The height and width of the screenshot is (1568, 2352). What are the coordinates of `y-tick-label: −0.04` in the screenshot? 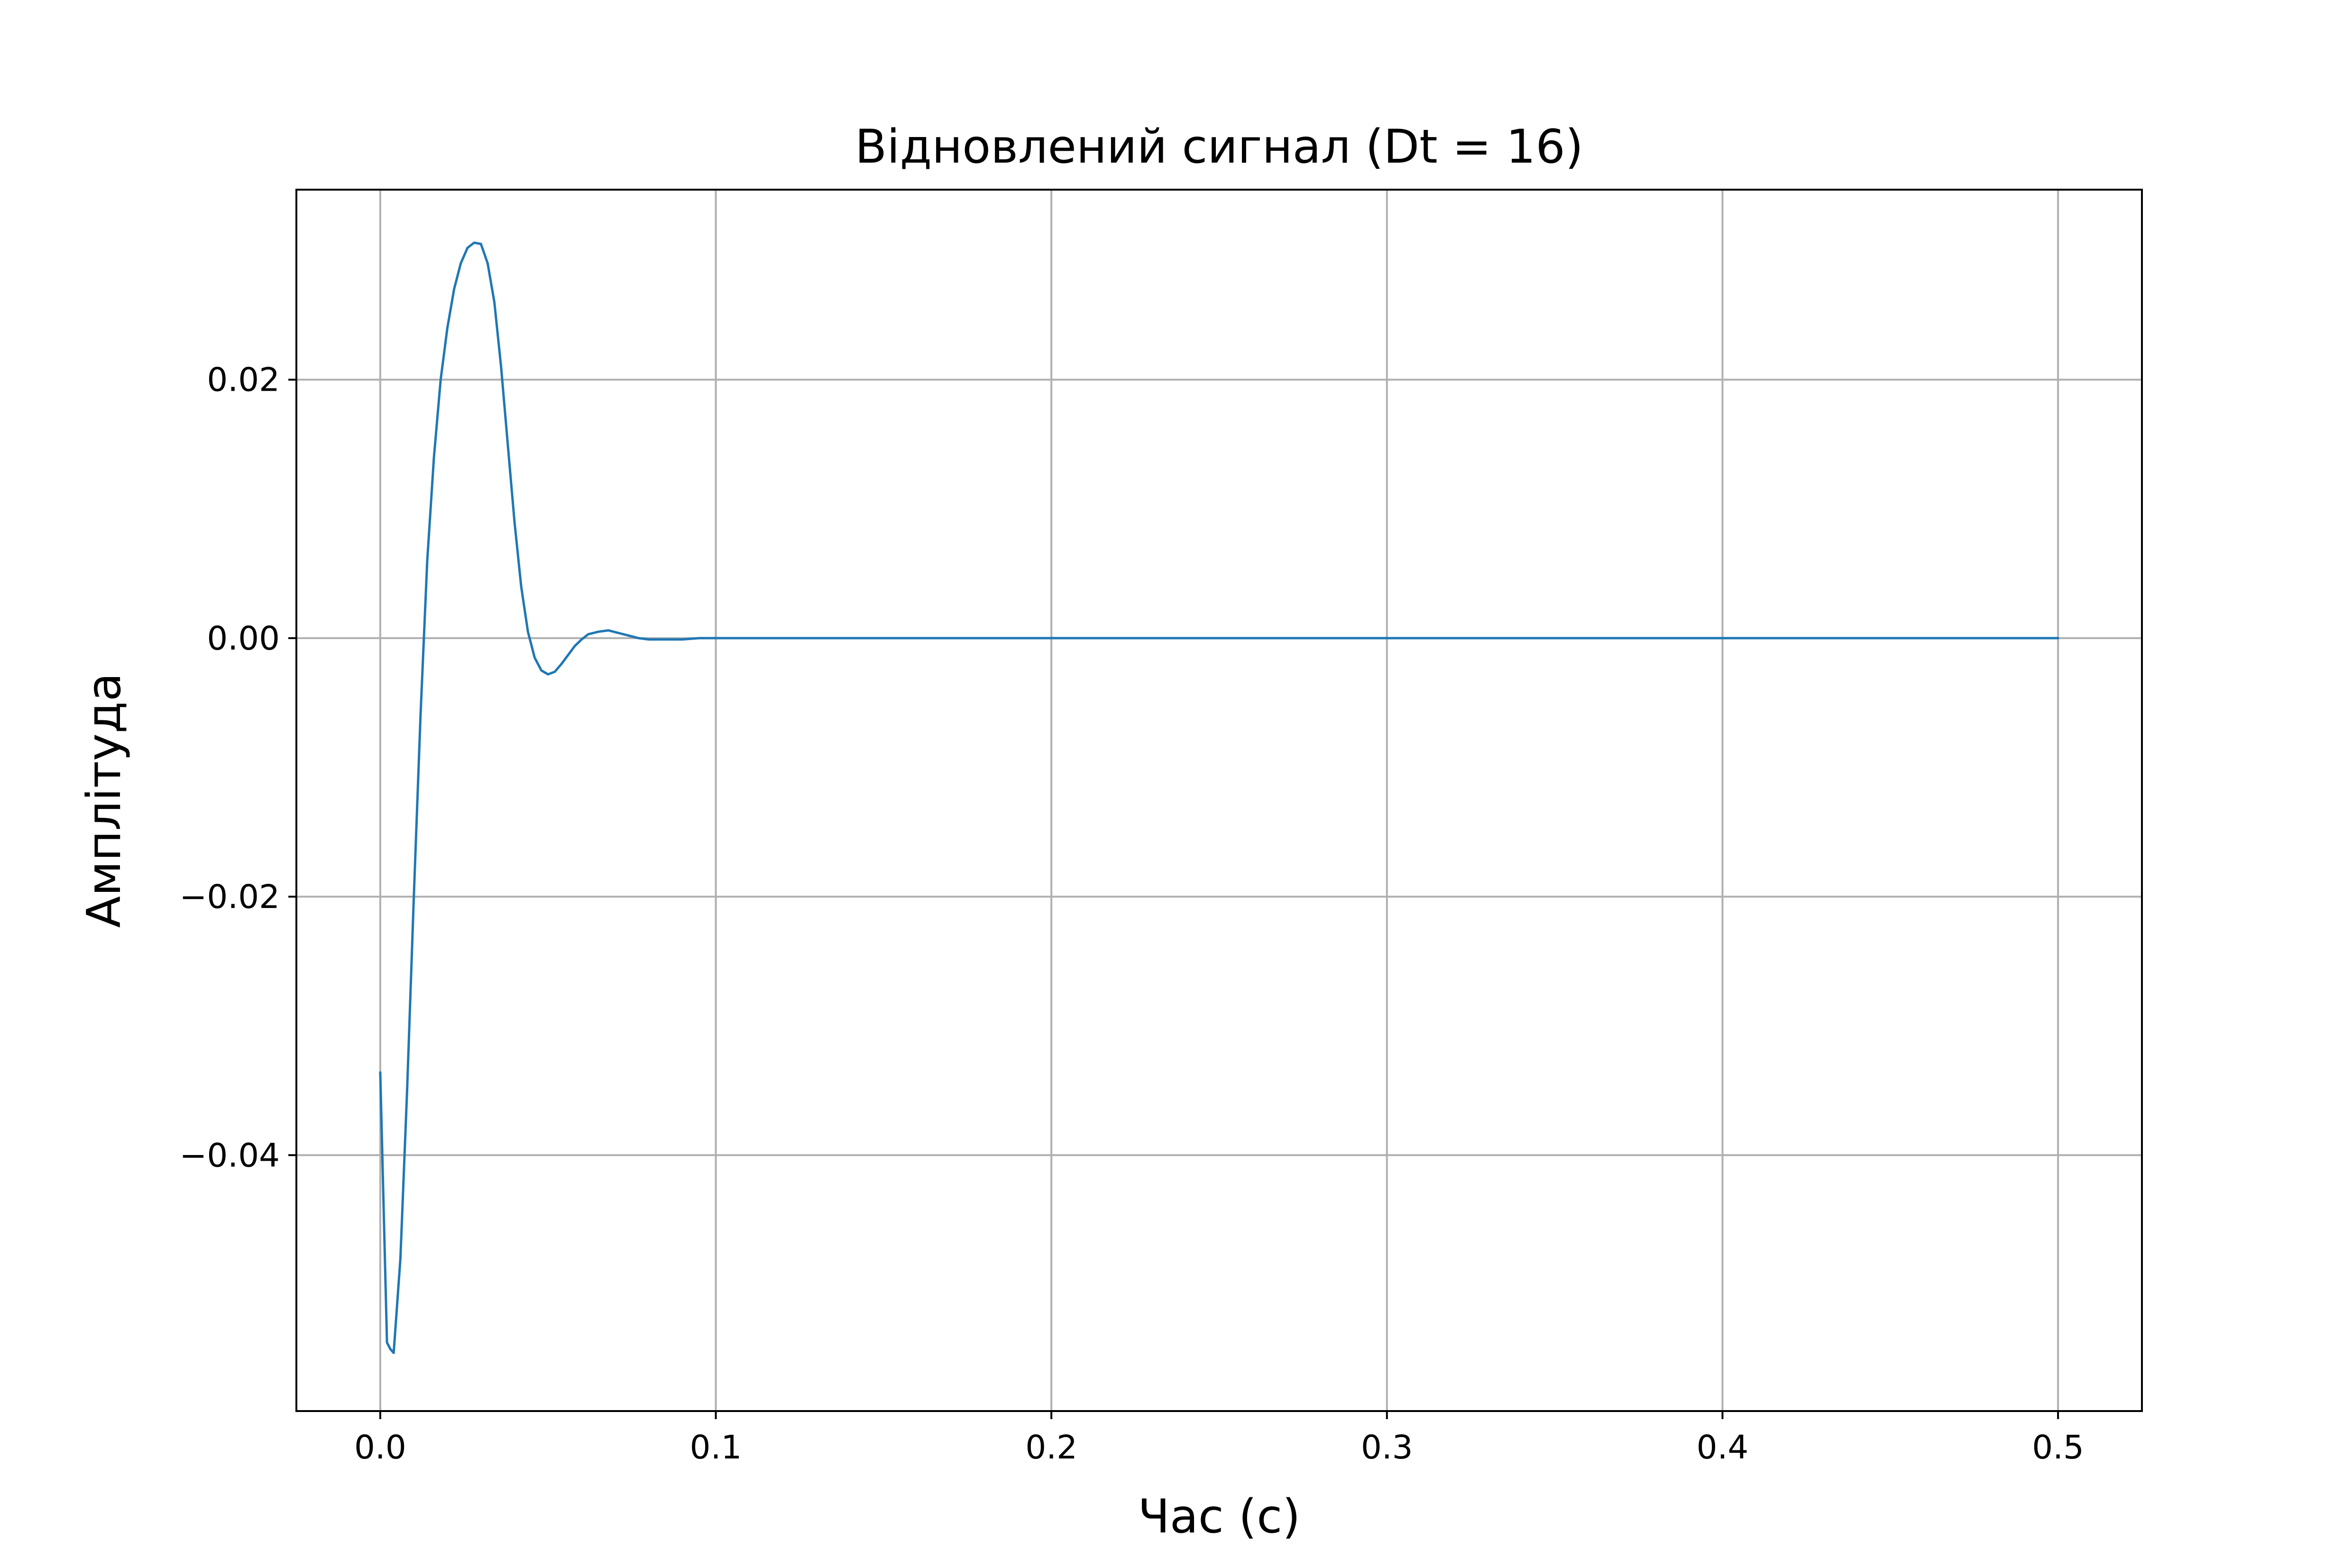 It's located at (230, 1155).